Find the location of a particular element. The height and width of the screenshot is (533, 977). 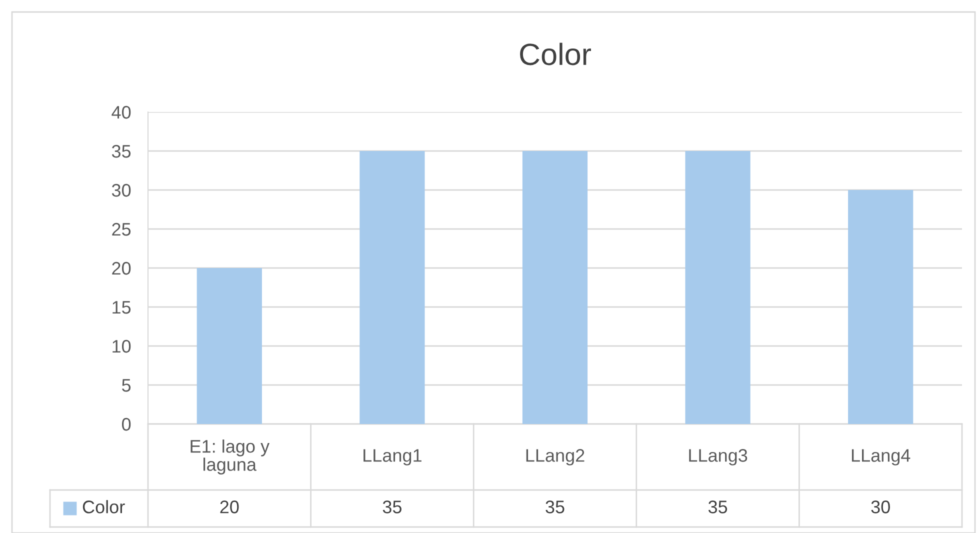

y-tick-label: 20 is located at coordinates (121, 268).